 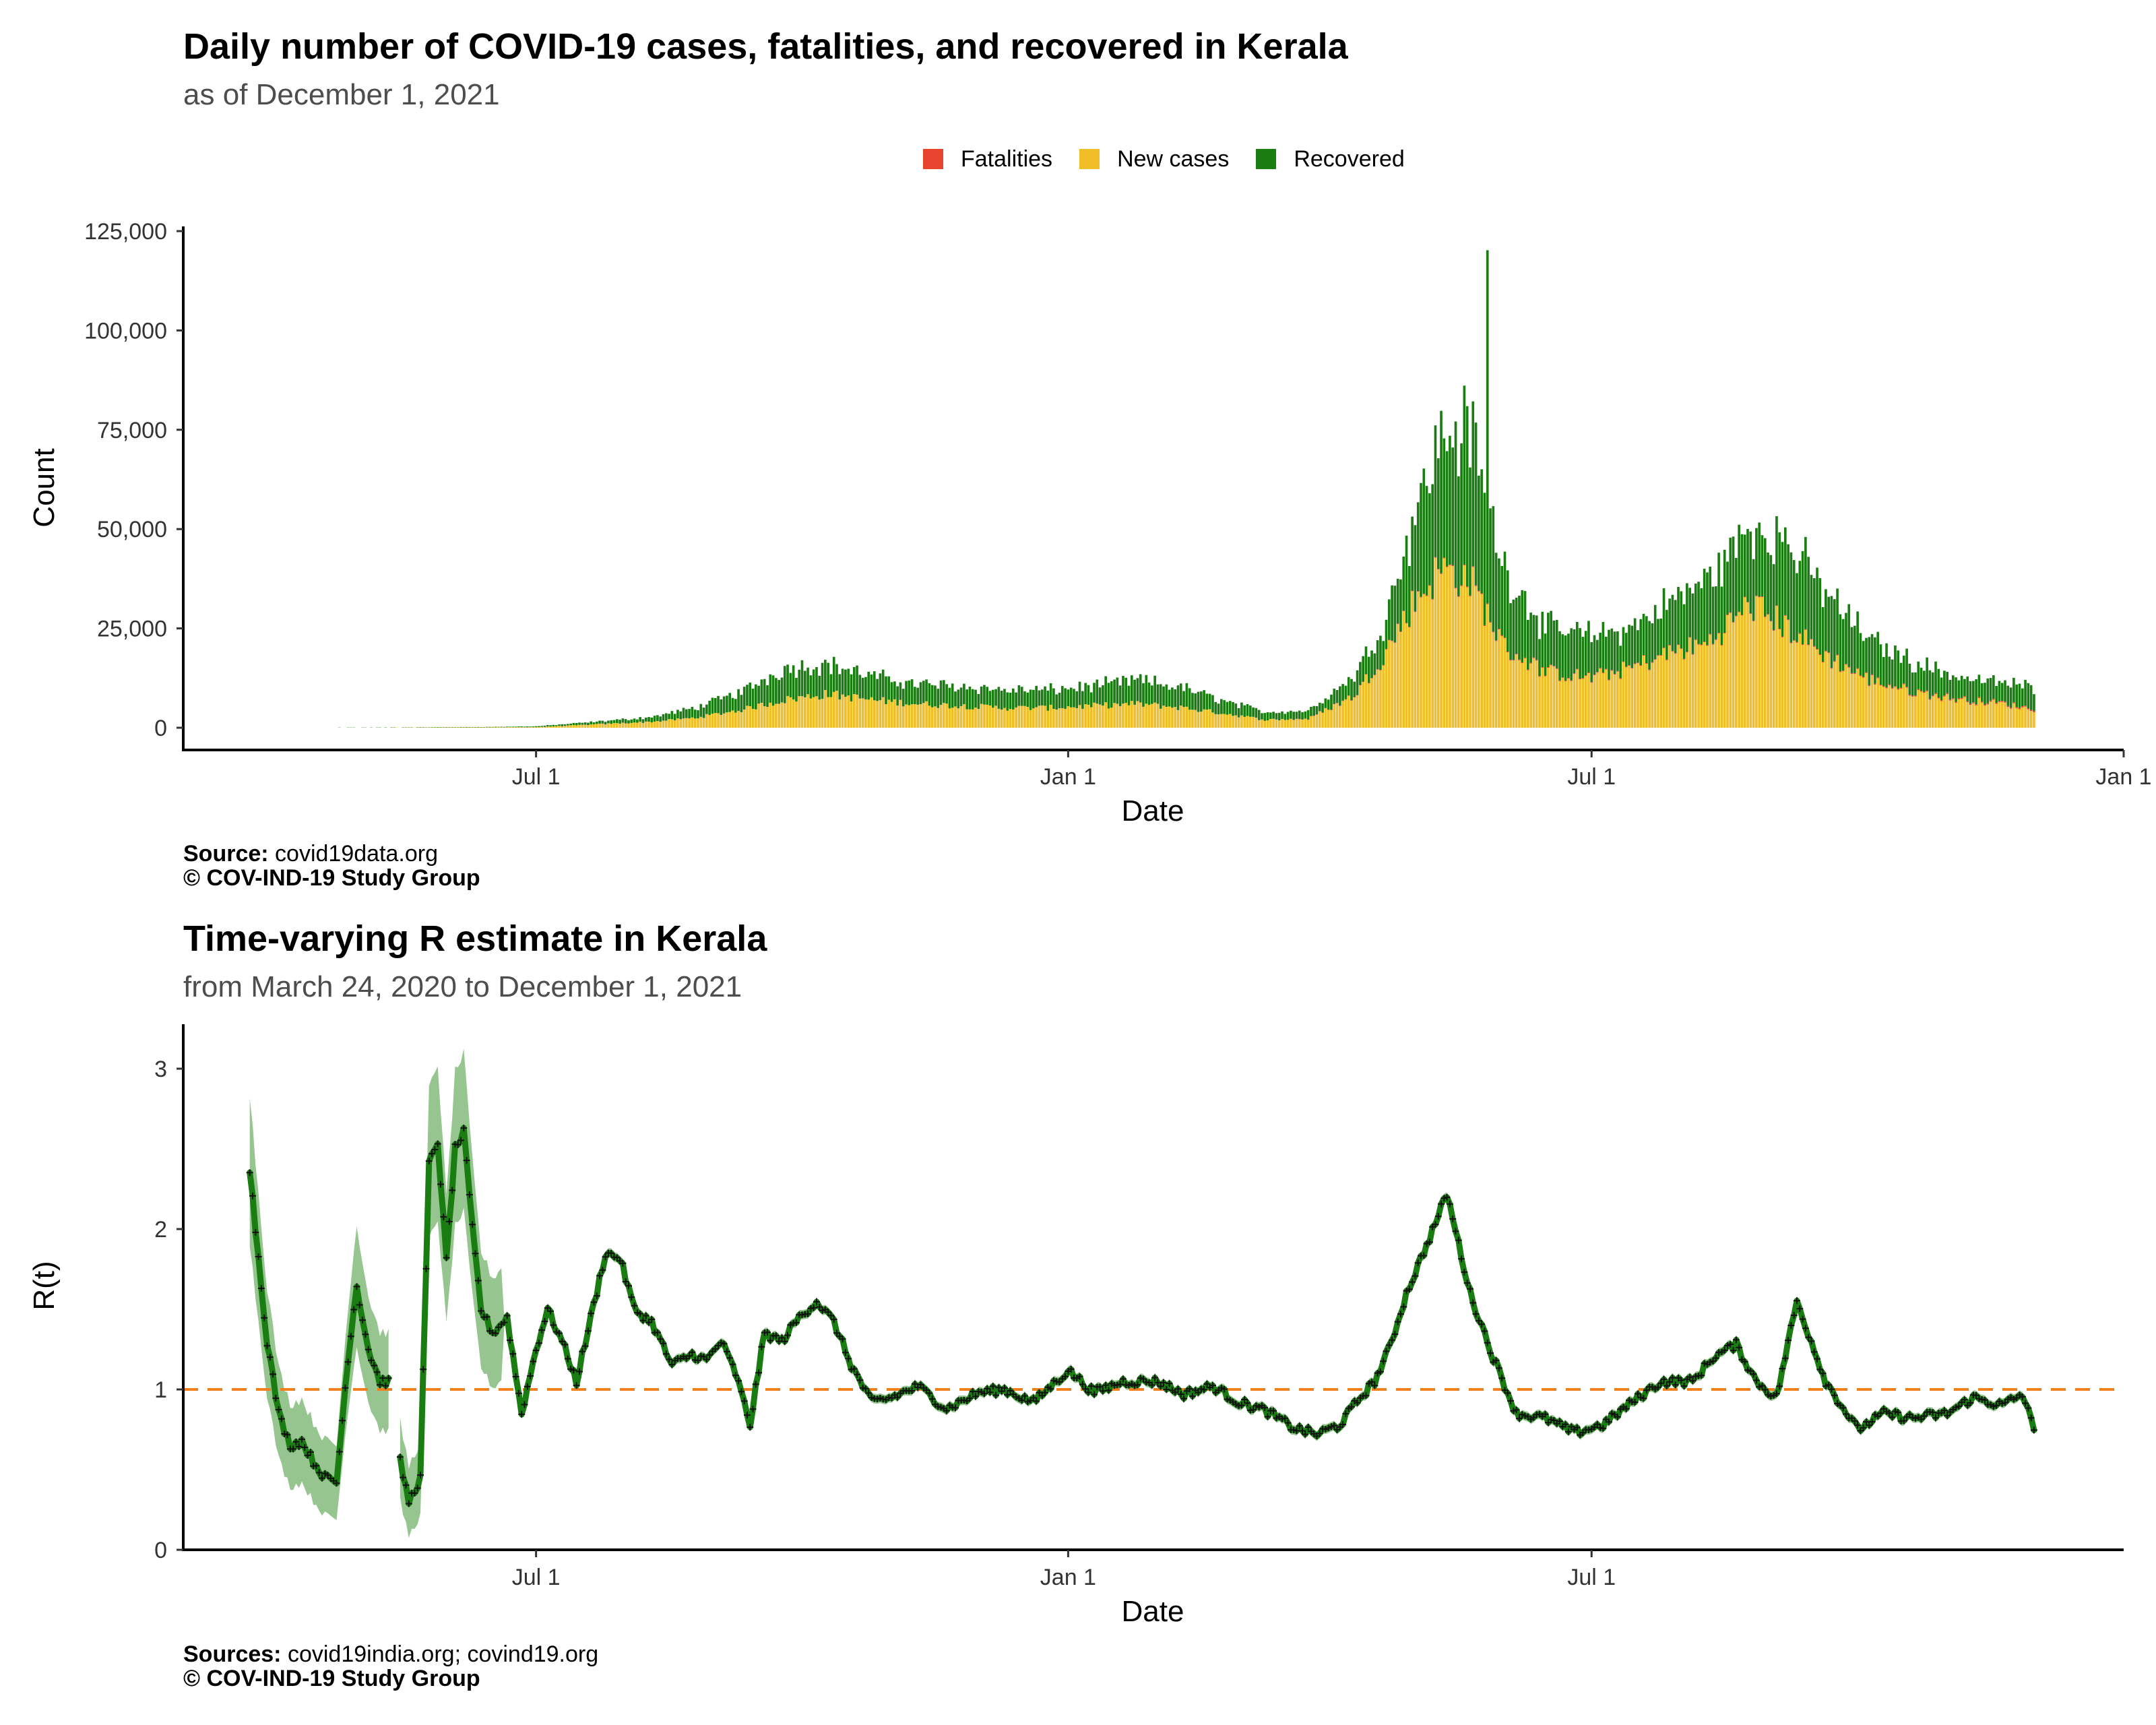 I want to click on legend-label-new-cases: New cases, so click(x=1173, y=159).